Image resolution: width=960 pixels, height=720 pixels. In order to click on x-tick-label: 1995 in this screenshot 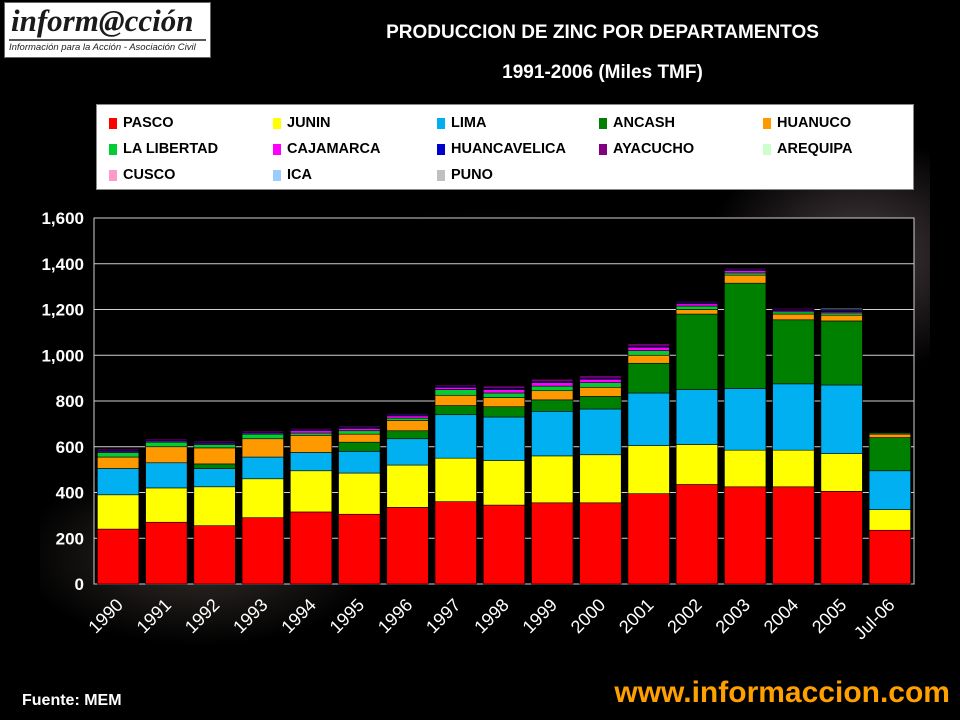, I will do `click(347, 616)`.